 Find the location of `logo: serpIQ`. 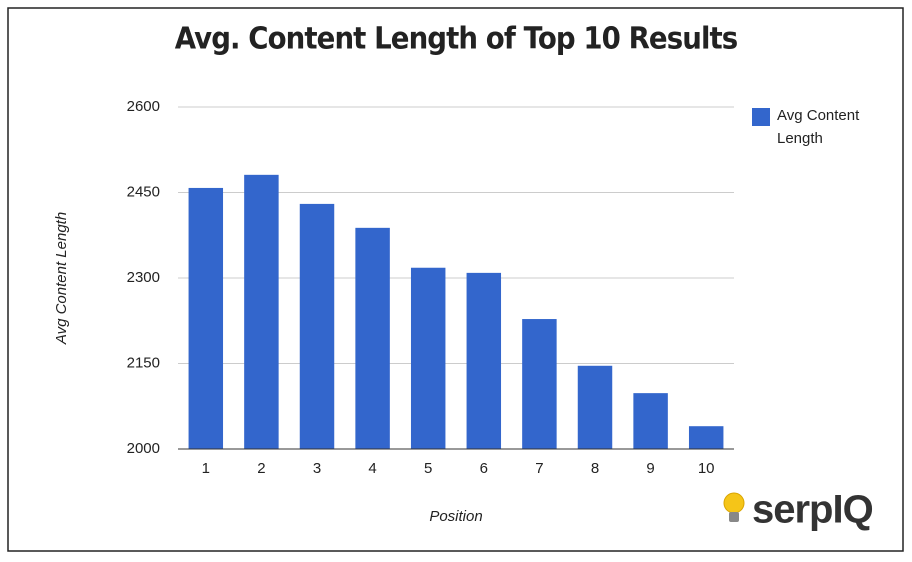

logo: serpIQ is located at coordinates (812, 510).